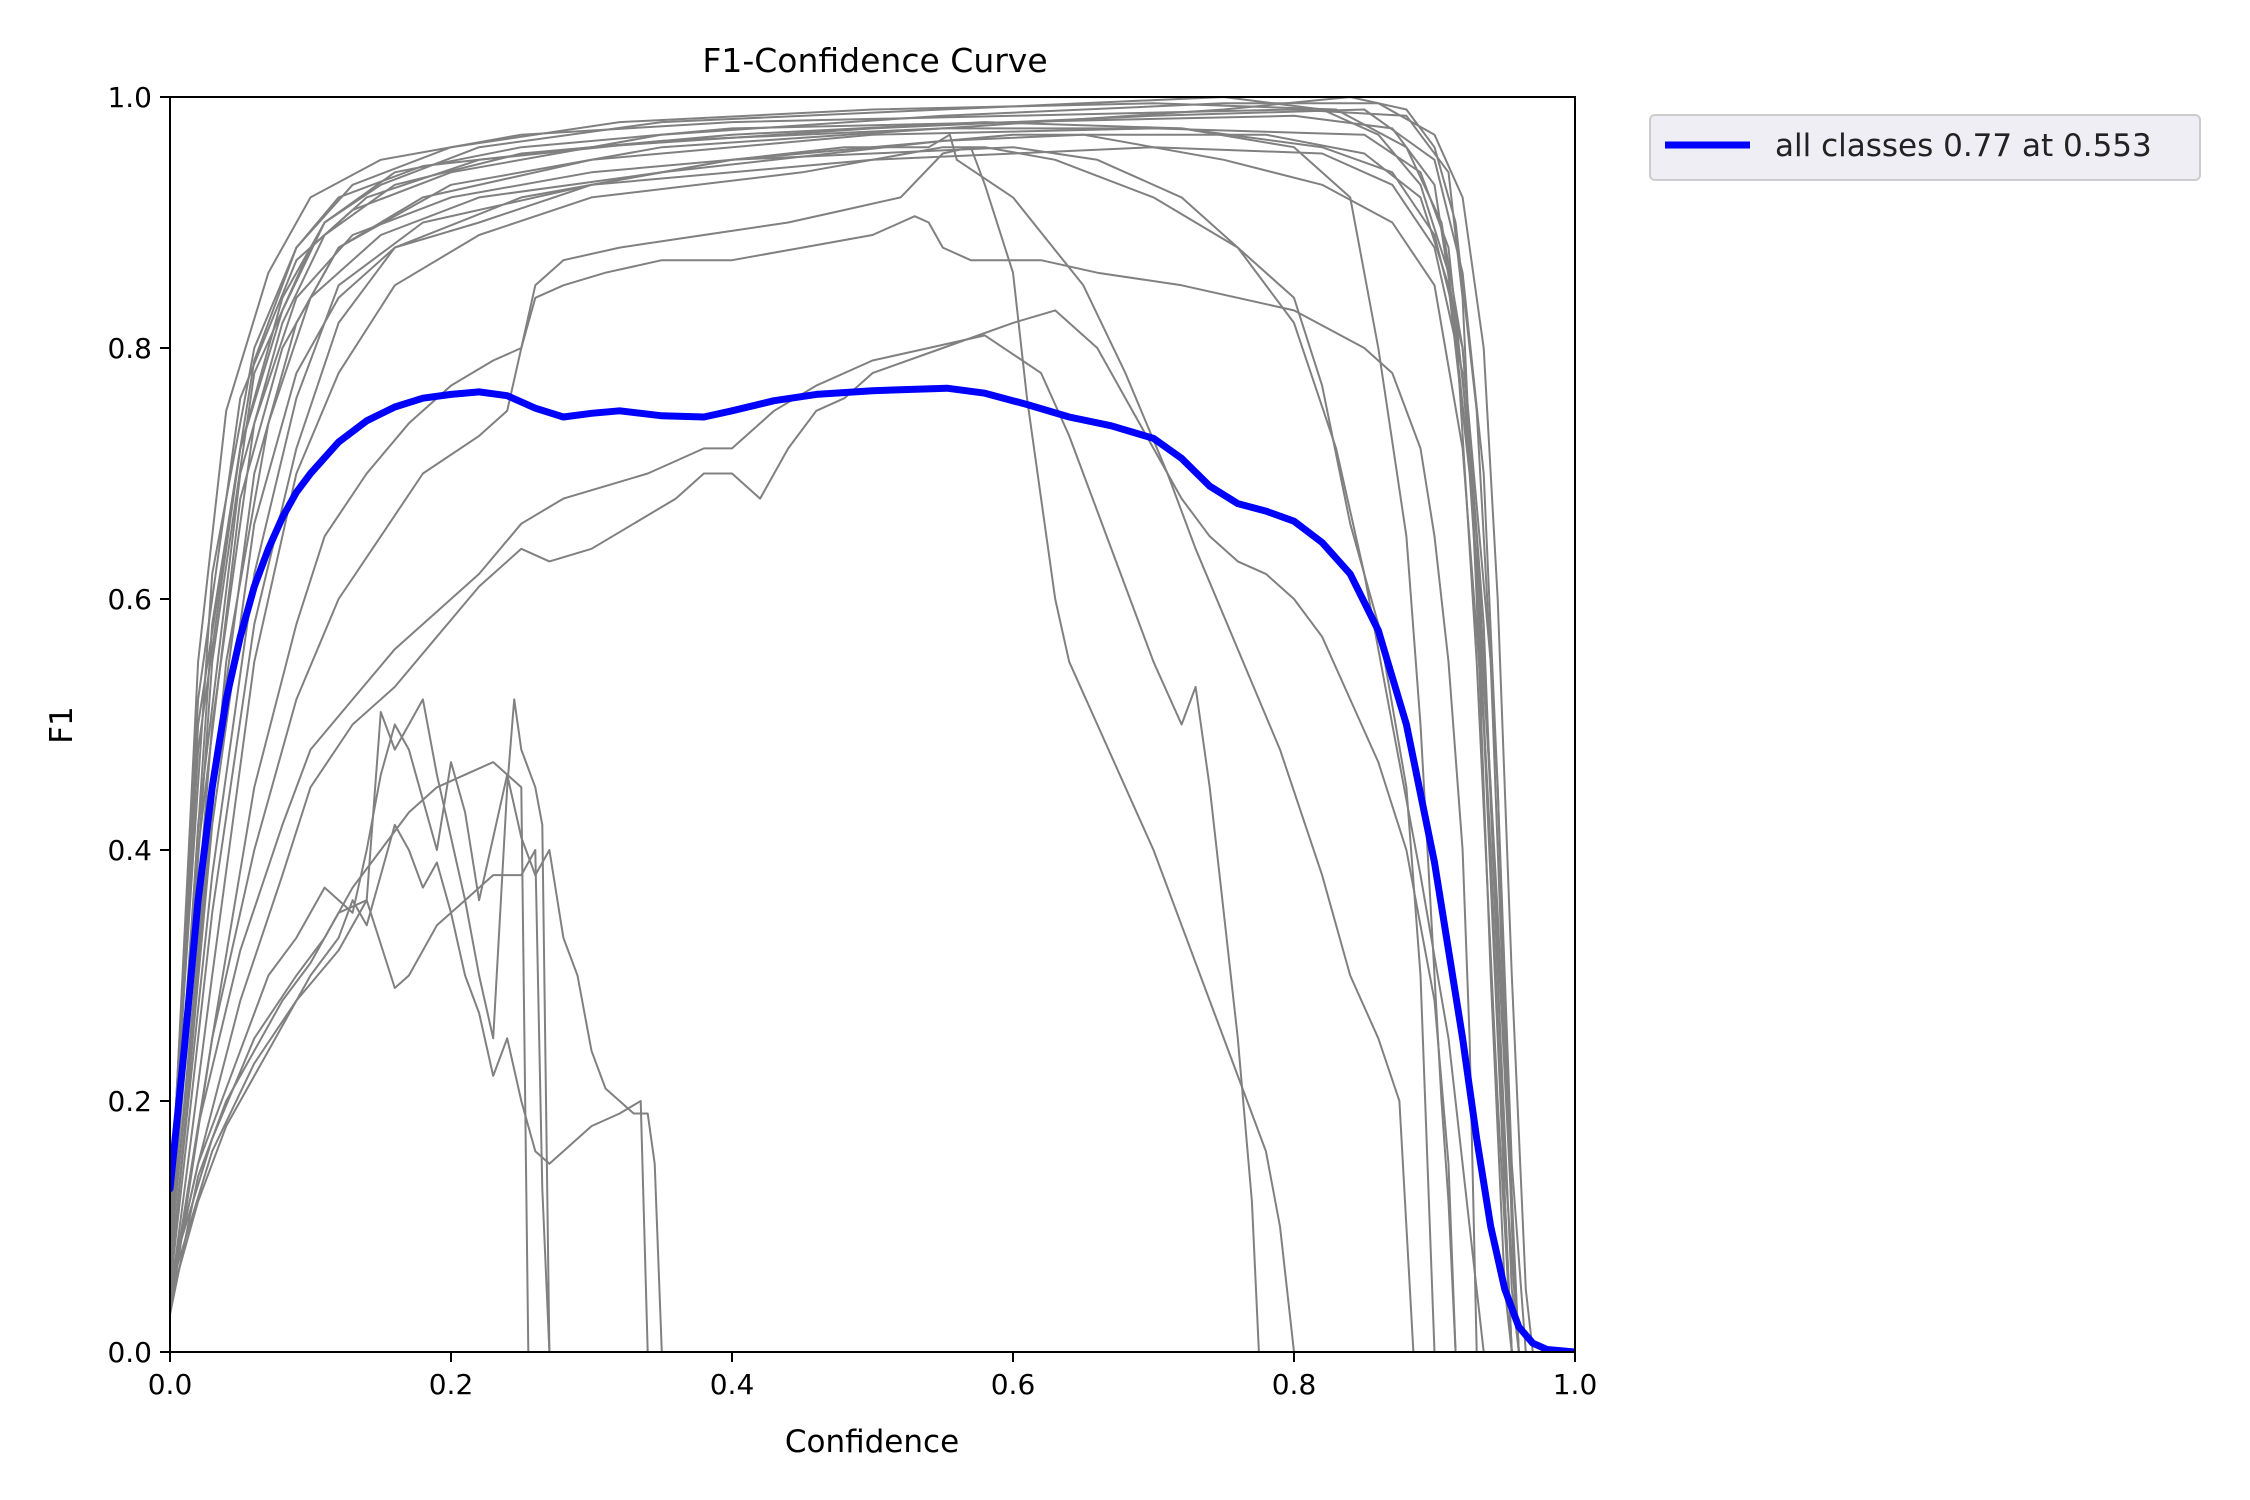 Image resolution: width=2250 pixels, height=1500 pixels. What do you see at coordinates (873, 1376) in the screenshot?
I see `x-axis: 0.0 0.2 0.4 0.6 0.8 1.0` at bounding box center [873, 1376].